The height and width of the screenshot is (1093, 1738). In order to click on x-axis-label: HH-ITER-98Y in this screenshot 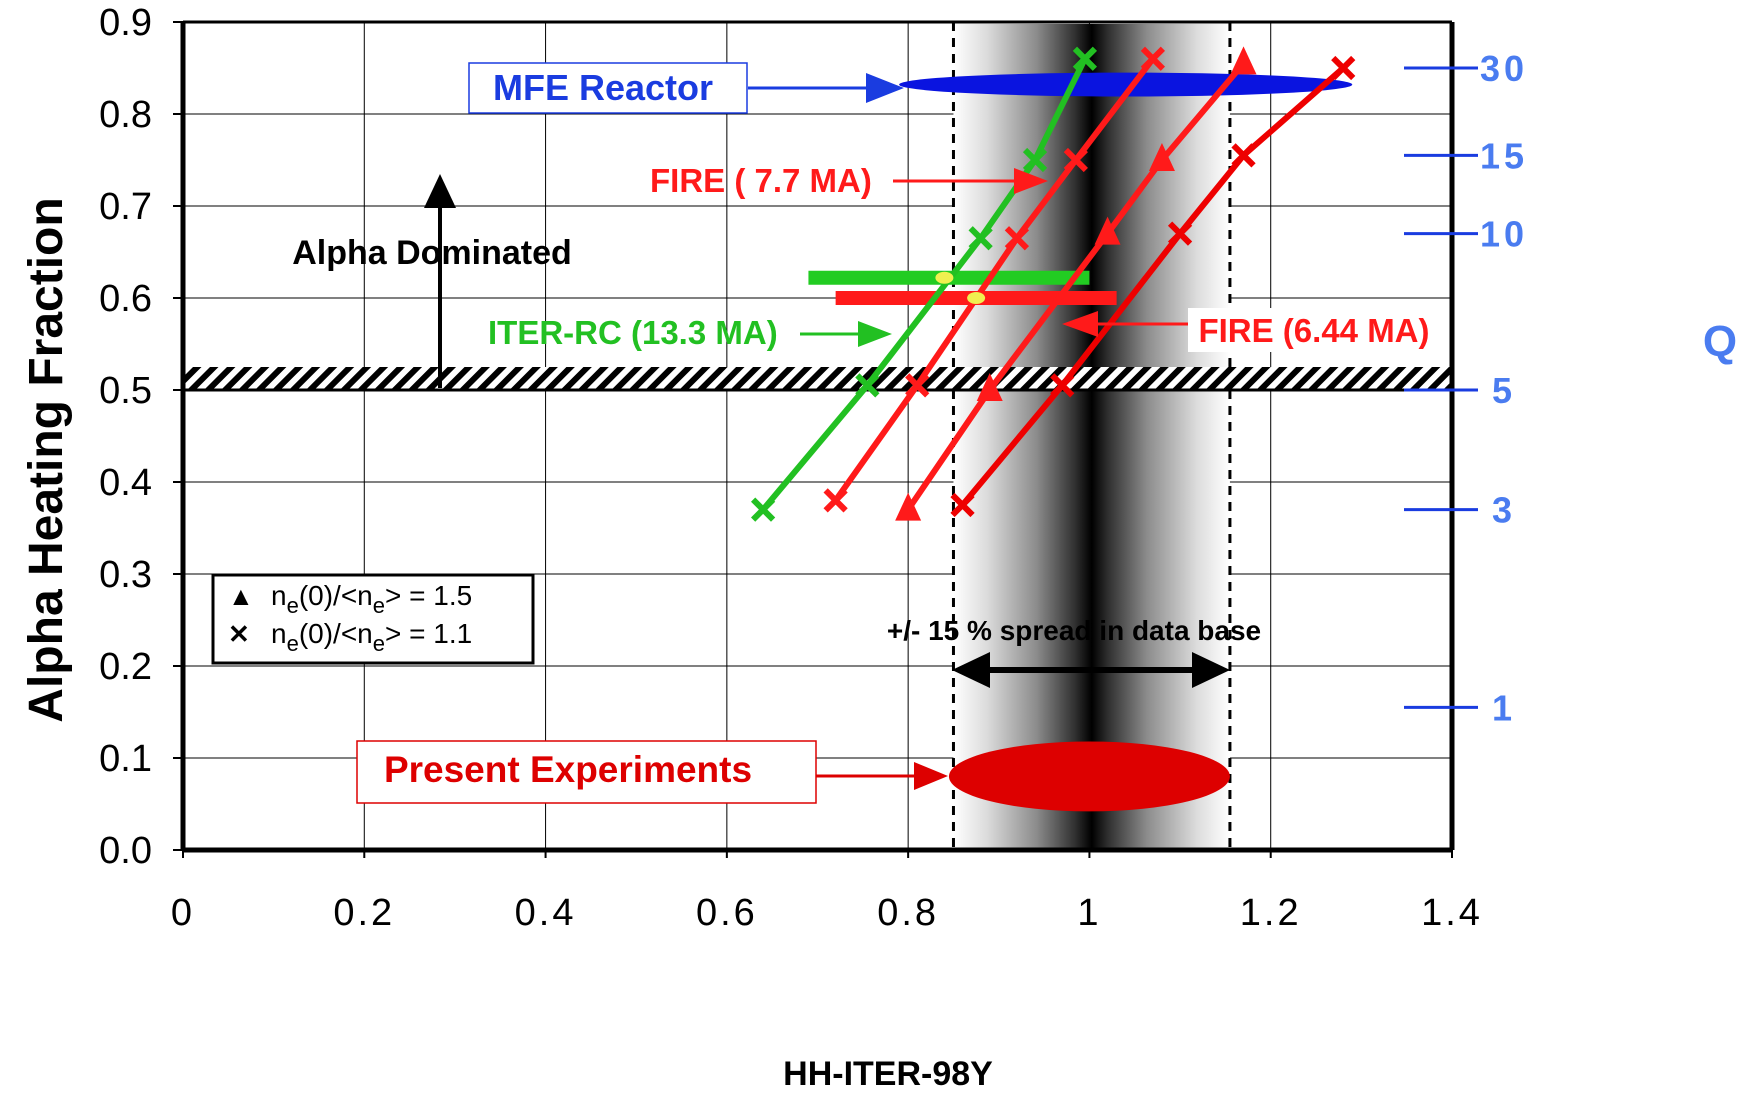, I will do `click(888, 1074)`.